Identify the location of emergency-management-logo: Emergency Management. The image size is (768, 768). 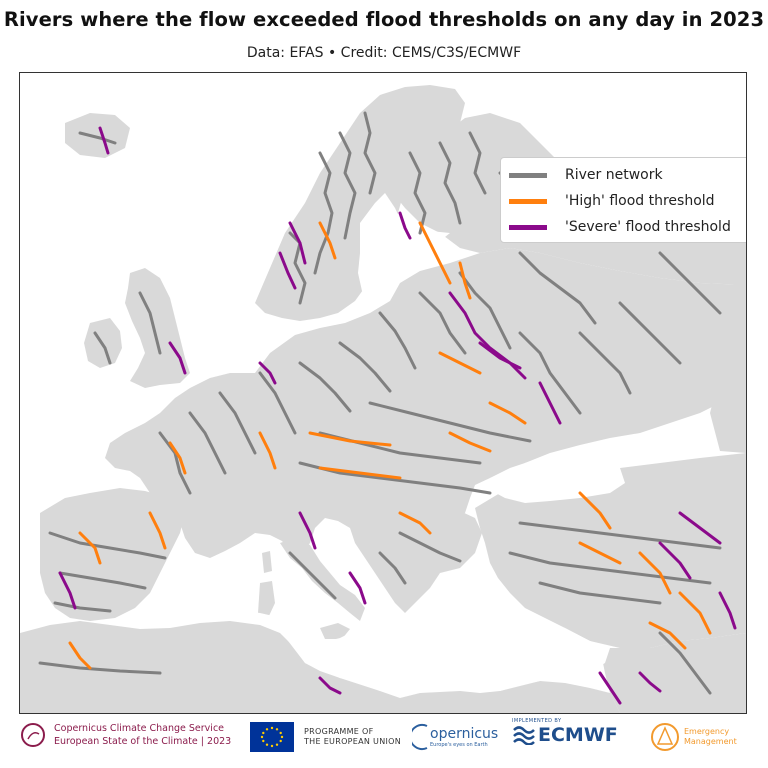
(693, 737).